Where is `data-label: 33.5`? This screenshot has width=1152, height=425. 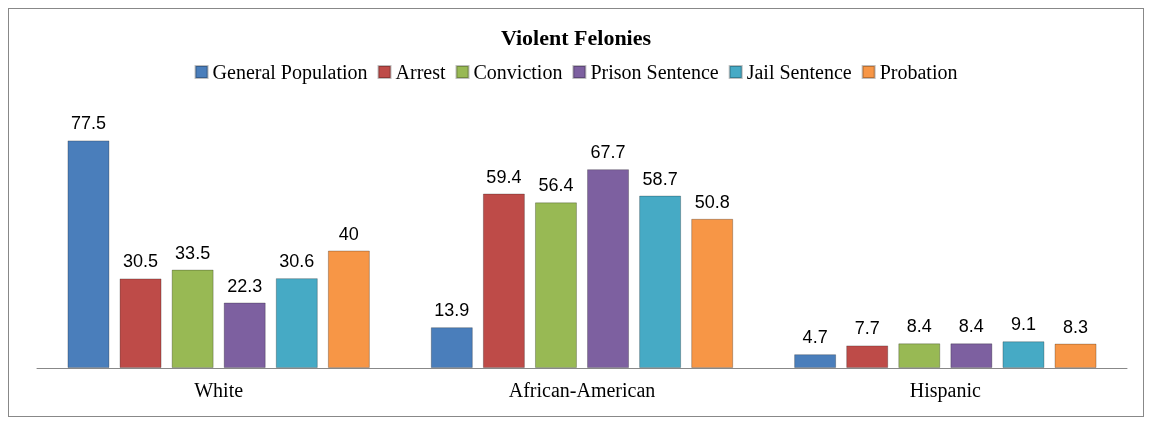
data-label: 33.5 is located at coordinates (193, 252).